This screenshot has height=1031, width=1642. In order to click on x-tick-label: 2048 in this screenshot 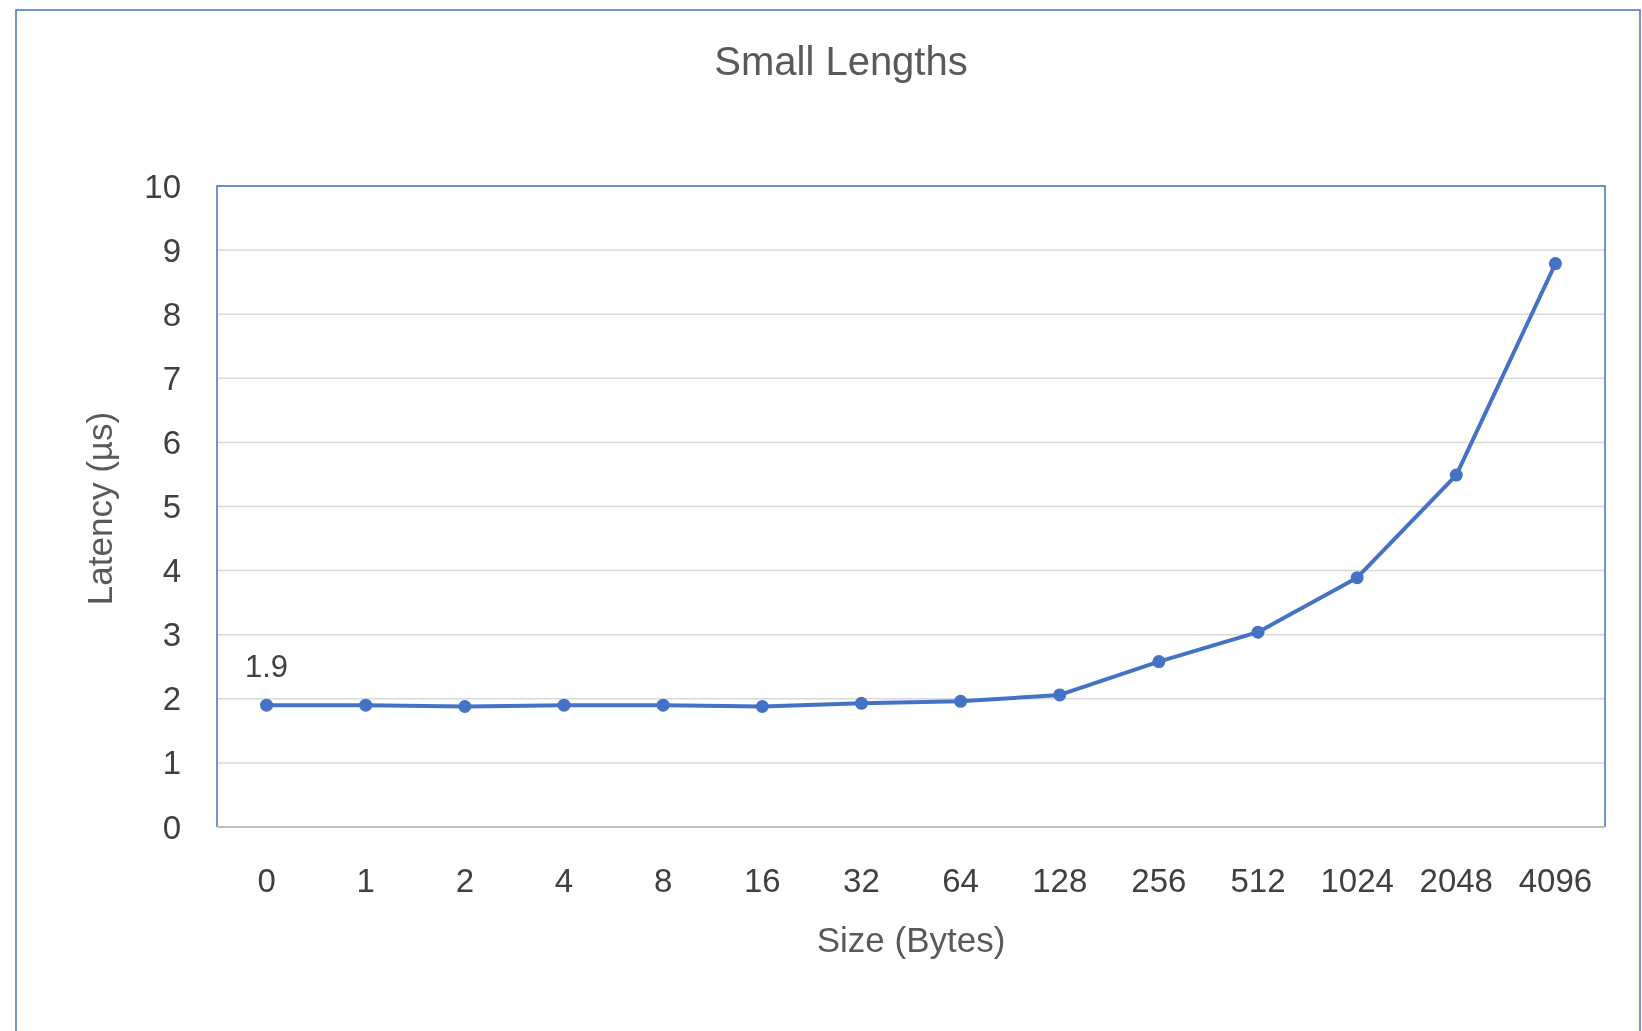, I will do `click(1456, 880)`.